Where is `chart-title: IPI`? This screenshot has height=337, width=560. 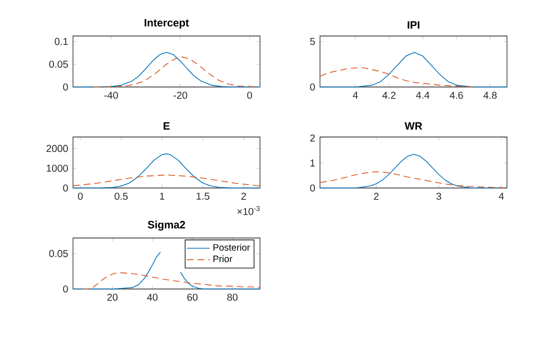
chart-title: IPI is located at coordinates (414, 25).